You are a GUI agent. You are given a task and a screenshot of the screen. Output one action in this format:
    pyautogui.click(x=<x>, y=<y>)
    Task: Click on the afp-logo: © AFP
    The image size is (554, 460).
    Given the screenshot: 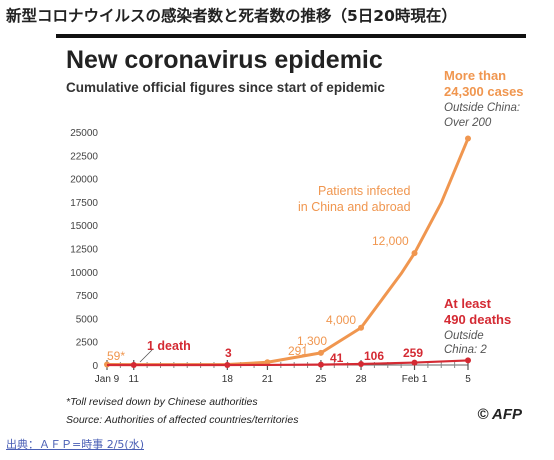 What is the action you would take?
    pyautogui.click(x=499, y=414)
    